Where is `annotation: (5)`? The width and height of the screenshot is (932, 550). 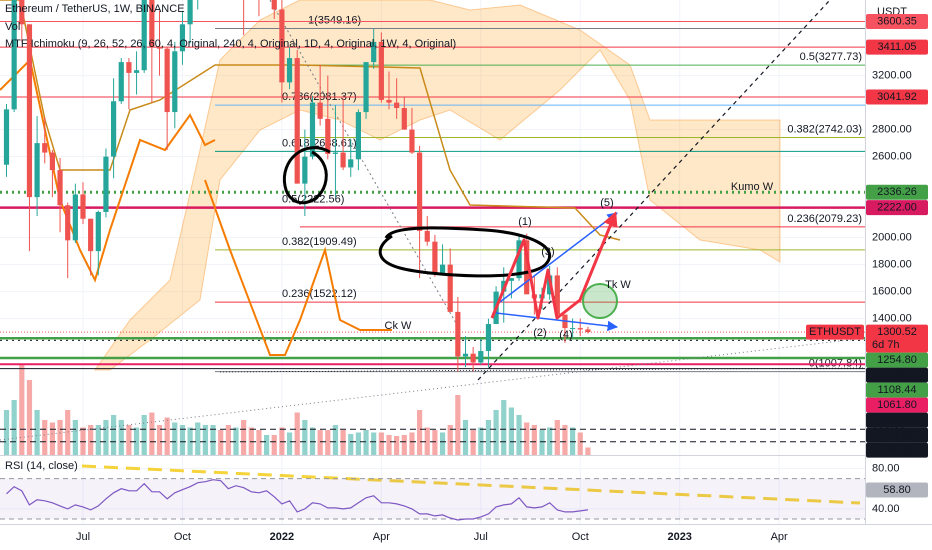
annotation: (5) is located at coordinates (606, 203).